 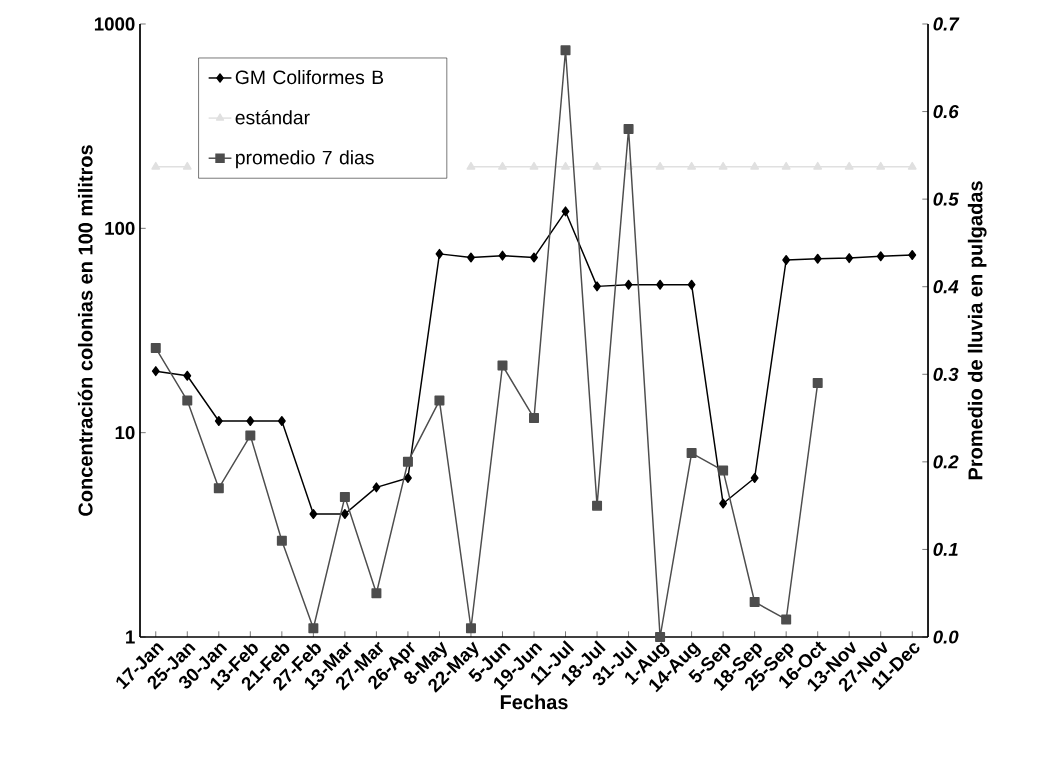 What do you see at coordinates (534, 702) in the screenshot?
I see `x-axis-title: Fechas` at bounding box center [534, 702].